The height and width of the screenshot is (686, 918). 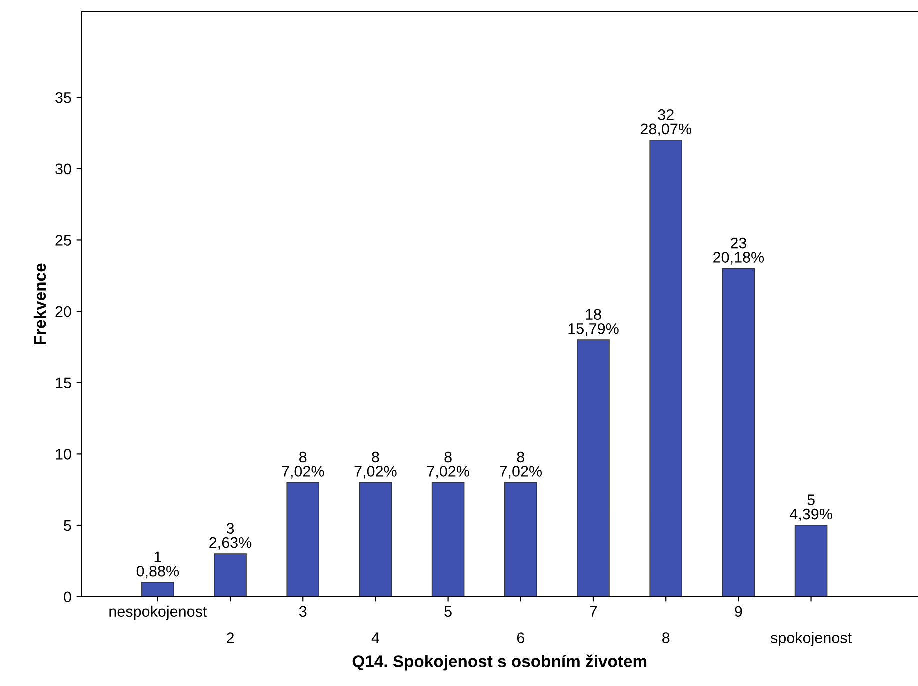 I want to click on data-label: 5 4,39%, so click(x=811, y=508).